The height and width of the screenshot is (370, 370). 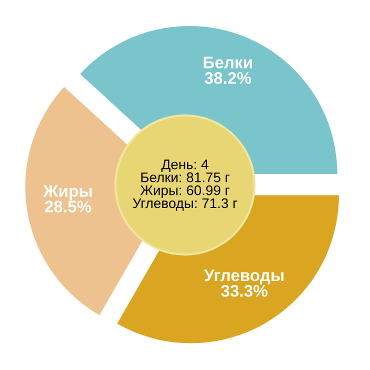 I want to click on text: Белки: 81.75 г, so click(x=185, y=177).